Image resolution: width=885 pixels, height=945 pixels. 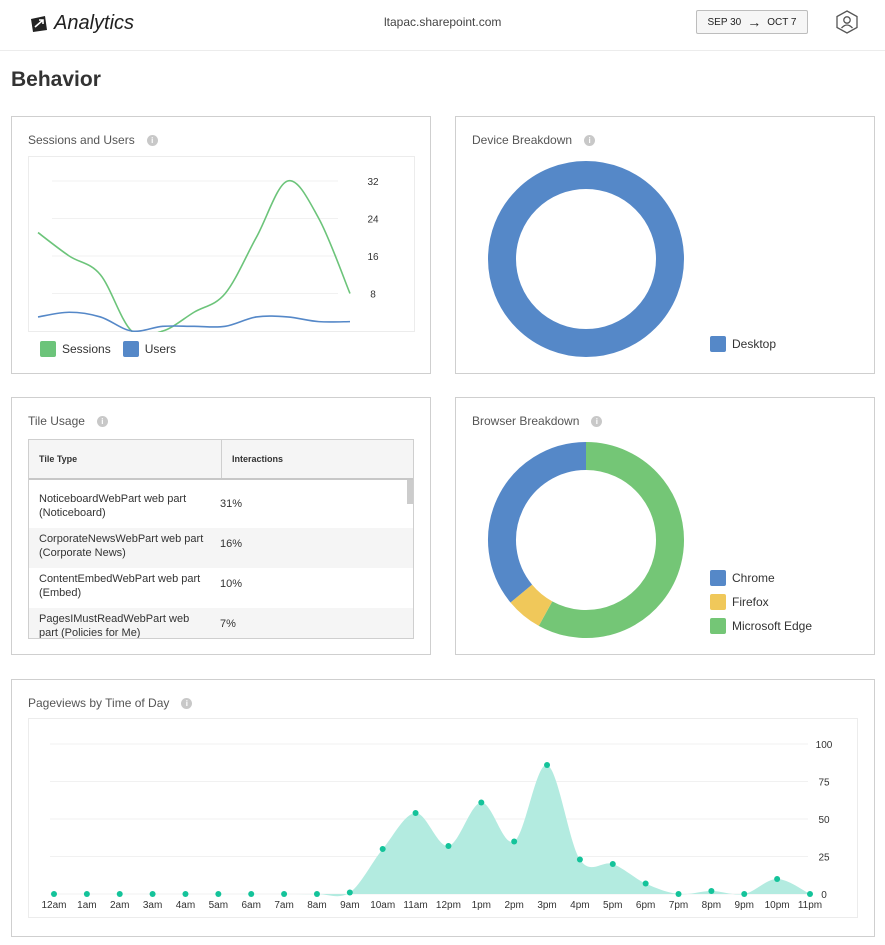 I want to click on x-tick-label: 8am, so click(x=316, y=905).